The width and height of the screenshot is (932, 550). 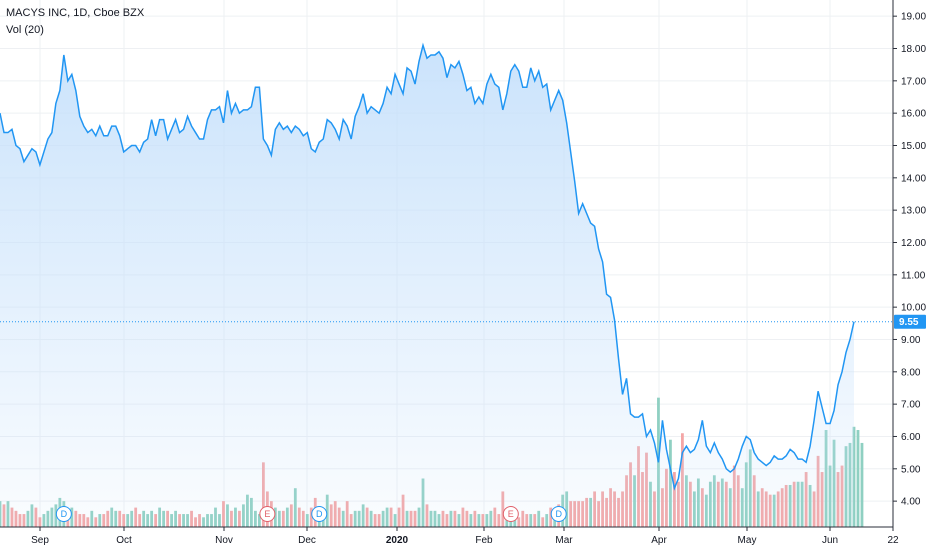 I want to click on y-tick-label: 5.00, so click(x=911, y=469).